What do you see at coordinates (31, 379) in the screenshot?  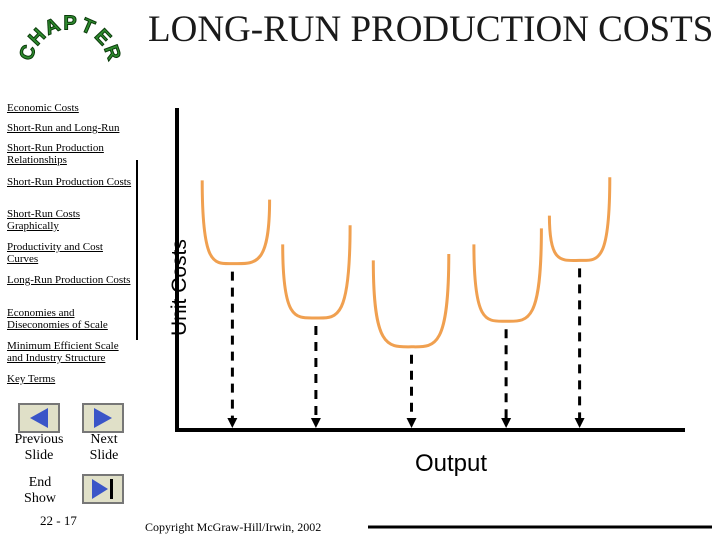 I see `sidebar-item: Key Terms` at bounding box center [31, 379].